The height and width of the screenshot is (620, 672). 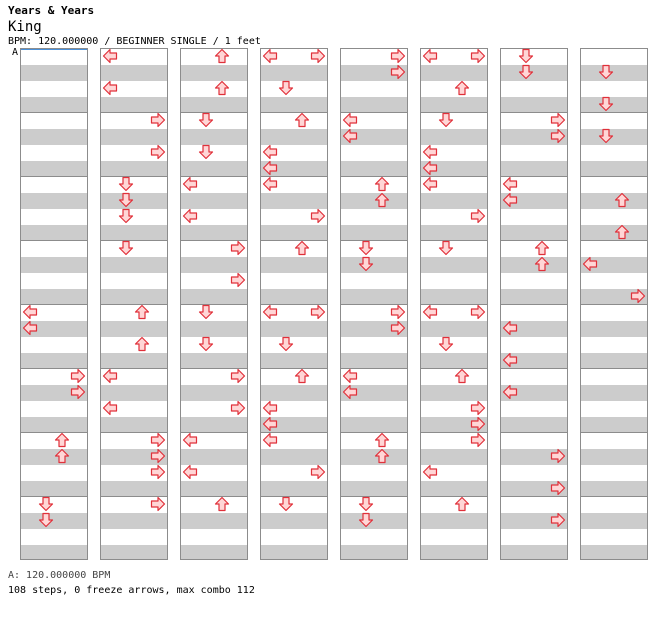 What do you see at coordinates (59, 575) in the screenshot?
I see `bpm-legend: A: 120.000000 BPM` at bounding box center [59, 575].